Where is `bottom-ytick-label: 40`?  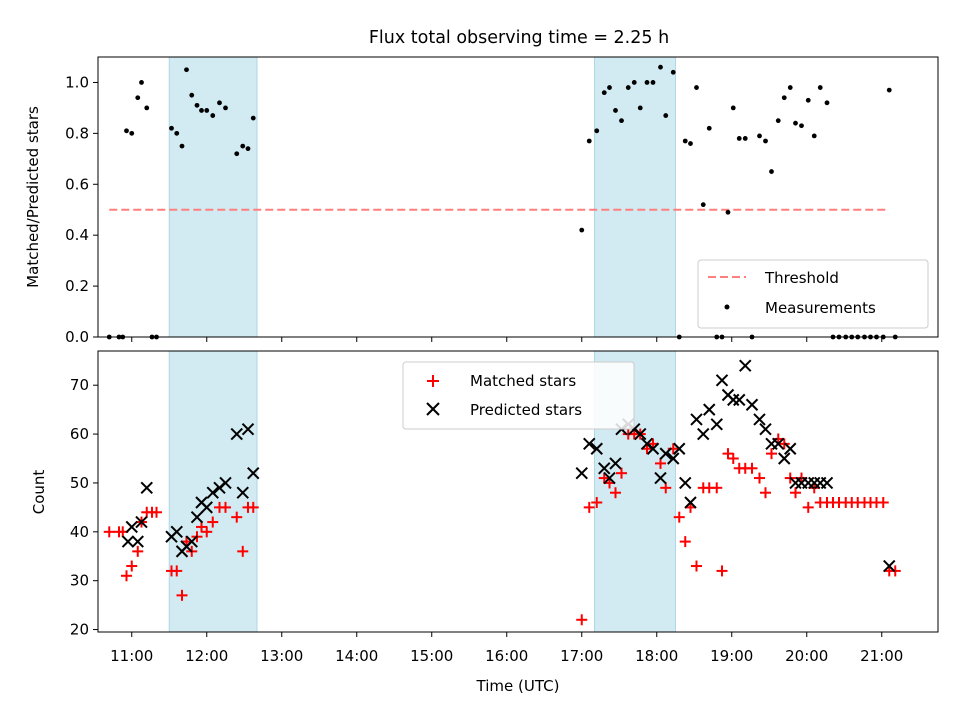 bottom-ytick-label: 40 is located at coordinates (79, 532).